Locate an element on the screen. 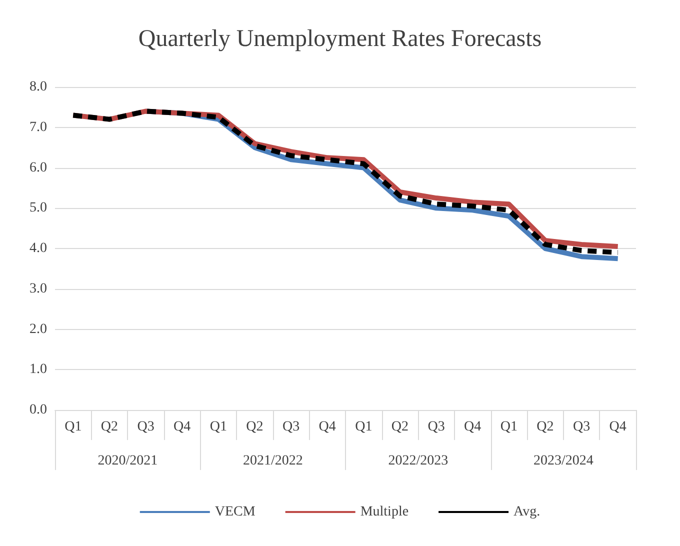 The width and height of the screenshot is (680, 546). chart-title: Quarterly Unemployment Rates Forecasts is located at coordinates (340, 39).